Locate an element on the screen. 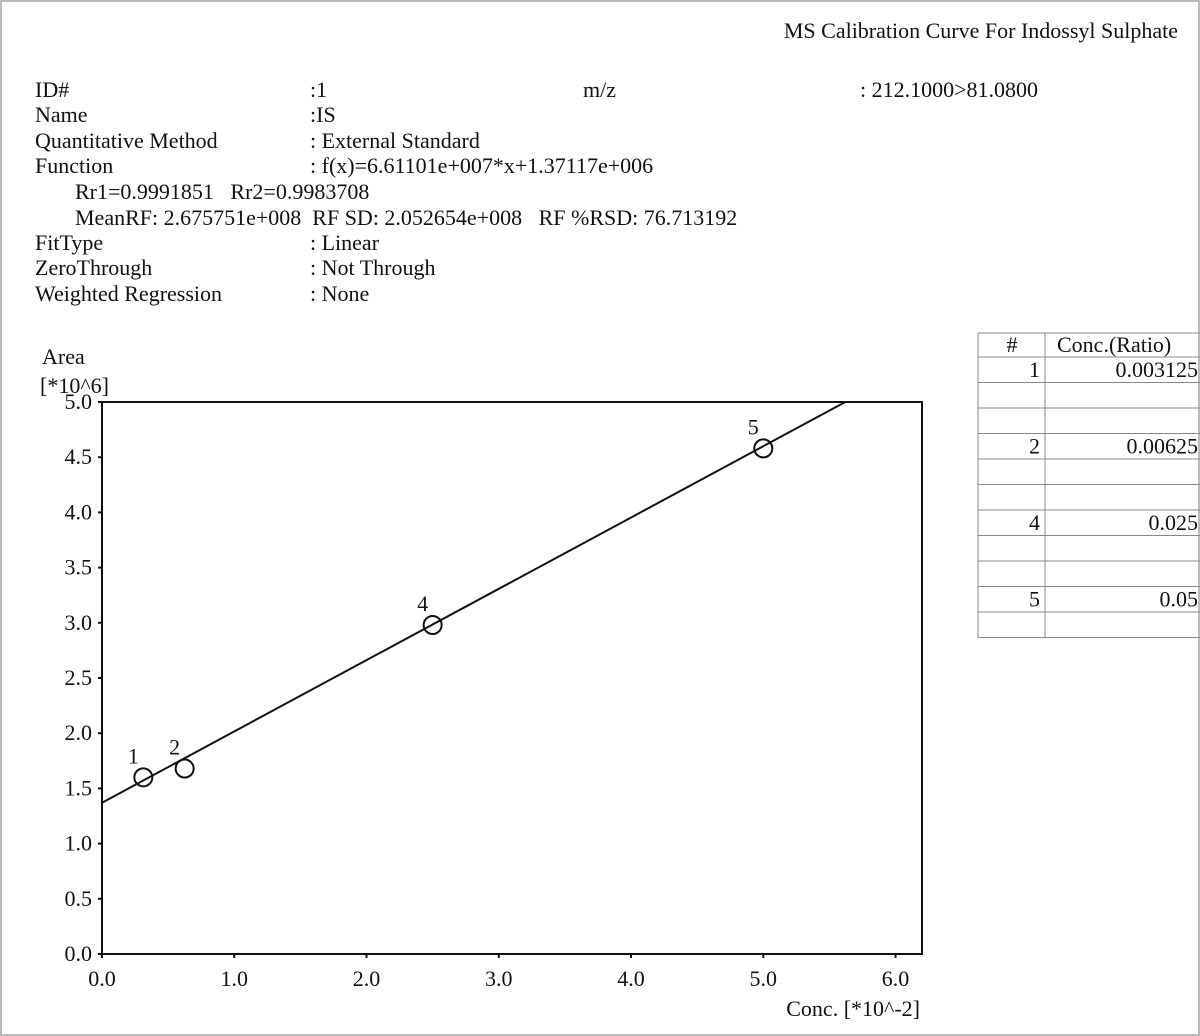  y-tick-label: 3.0 is located at coordinates (79, 622).